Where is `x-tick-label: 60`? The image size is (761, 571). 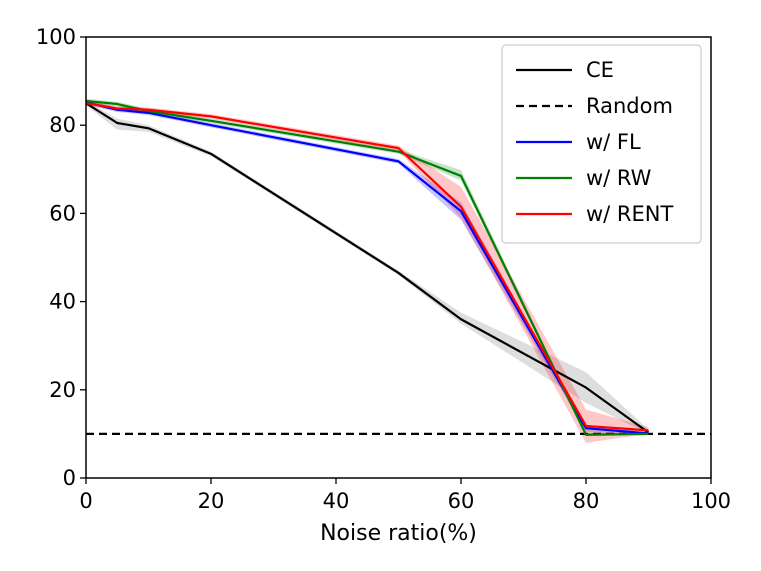 x-tick-label: 60 is located at coordinates (461, 501).